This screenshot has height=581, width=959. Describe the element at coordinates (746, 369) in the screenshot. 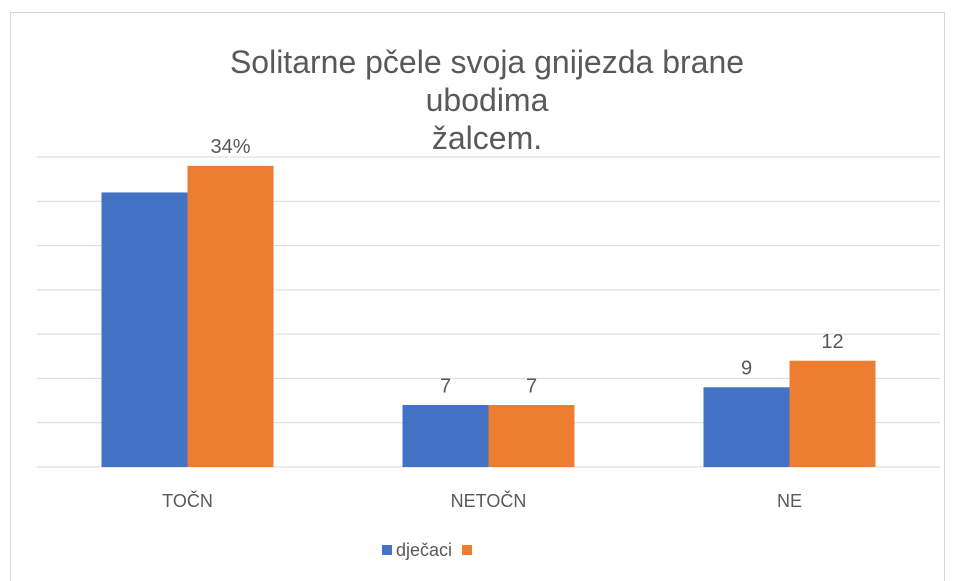

I see `data-label: 9` at that location.